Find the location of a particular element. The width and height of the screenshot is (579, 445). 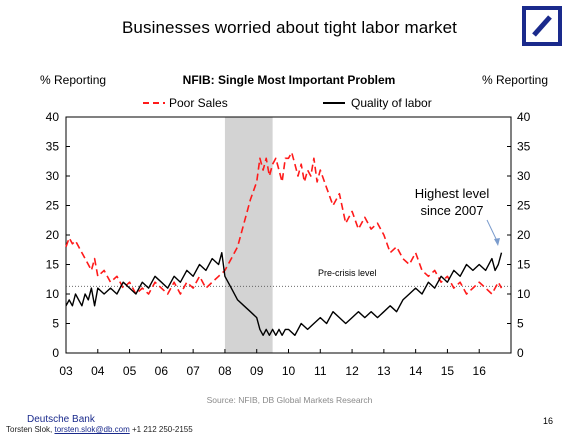

y-tick-label-left: 25 is located at coordinates (53, 206).